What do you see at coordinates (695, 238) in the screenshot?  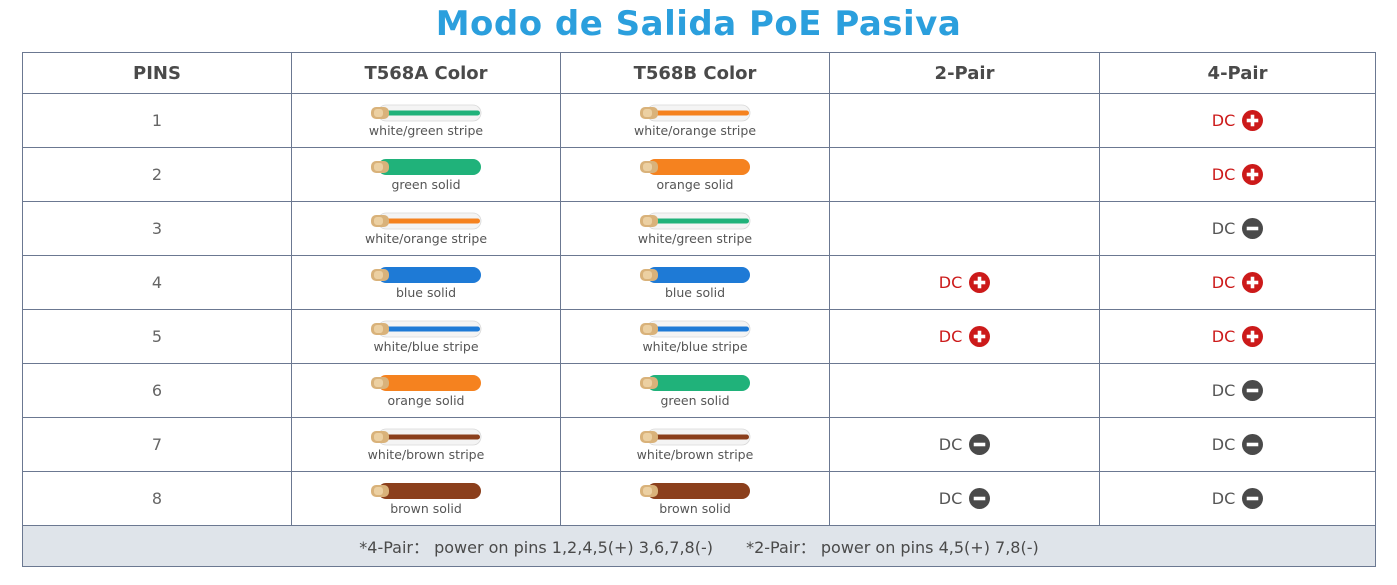 I see `t568b-wire-label: white/green stripe` at bounding box center [695, 238].